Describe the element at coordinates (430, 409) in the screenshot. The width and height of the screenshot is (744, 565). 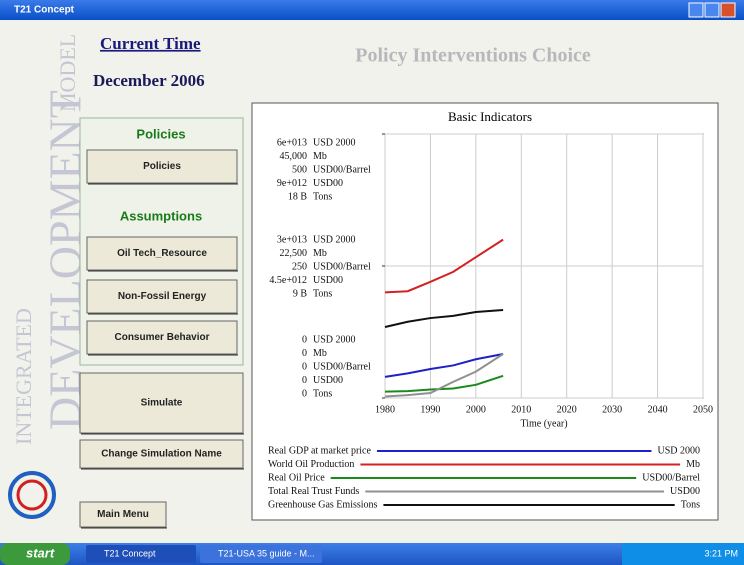
I see `x-tick-label: 1990` at that location.